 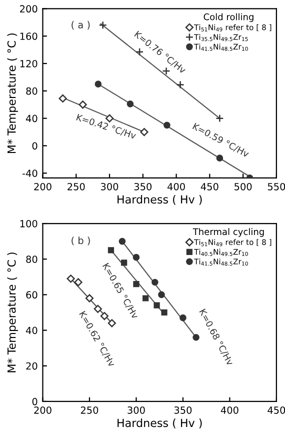 What do you see at coordinates (81, 241) in the screenshot?
I see `annotation: ( b )` at bounding box center [81, 241].